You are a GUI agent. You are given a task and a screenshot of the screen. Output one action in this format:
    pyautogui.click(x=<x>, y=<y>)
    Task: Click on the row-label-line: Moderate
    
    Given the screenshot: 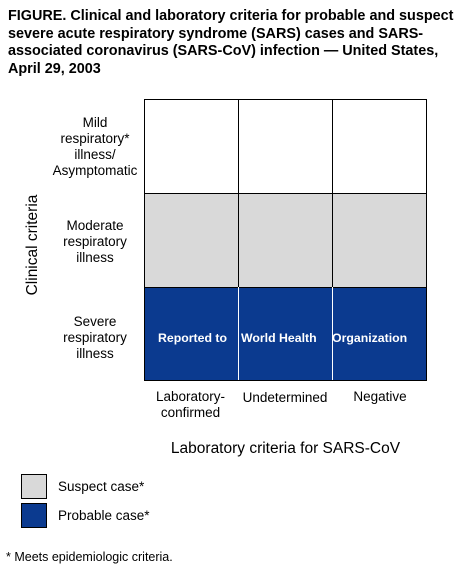 What is the action you would take?
    pyautogui.click(x=95, y=225)
    